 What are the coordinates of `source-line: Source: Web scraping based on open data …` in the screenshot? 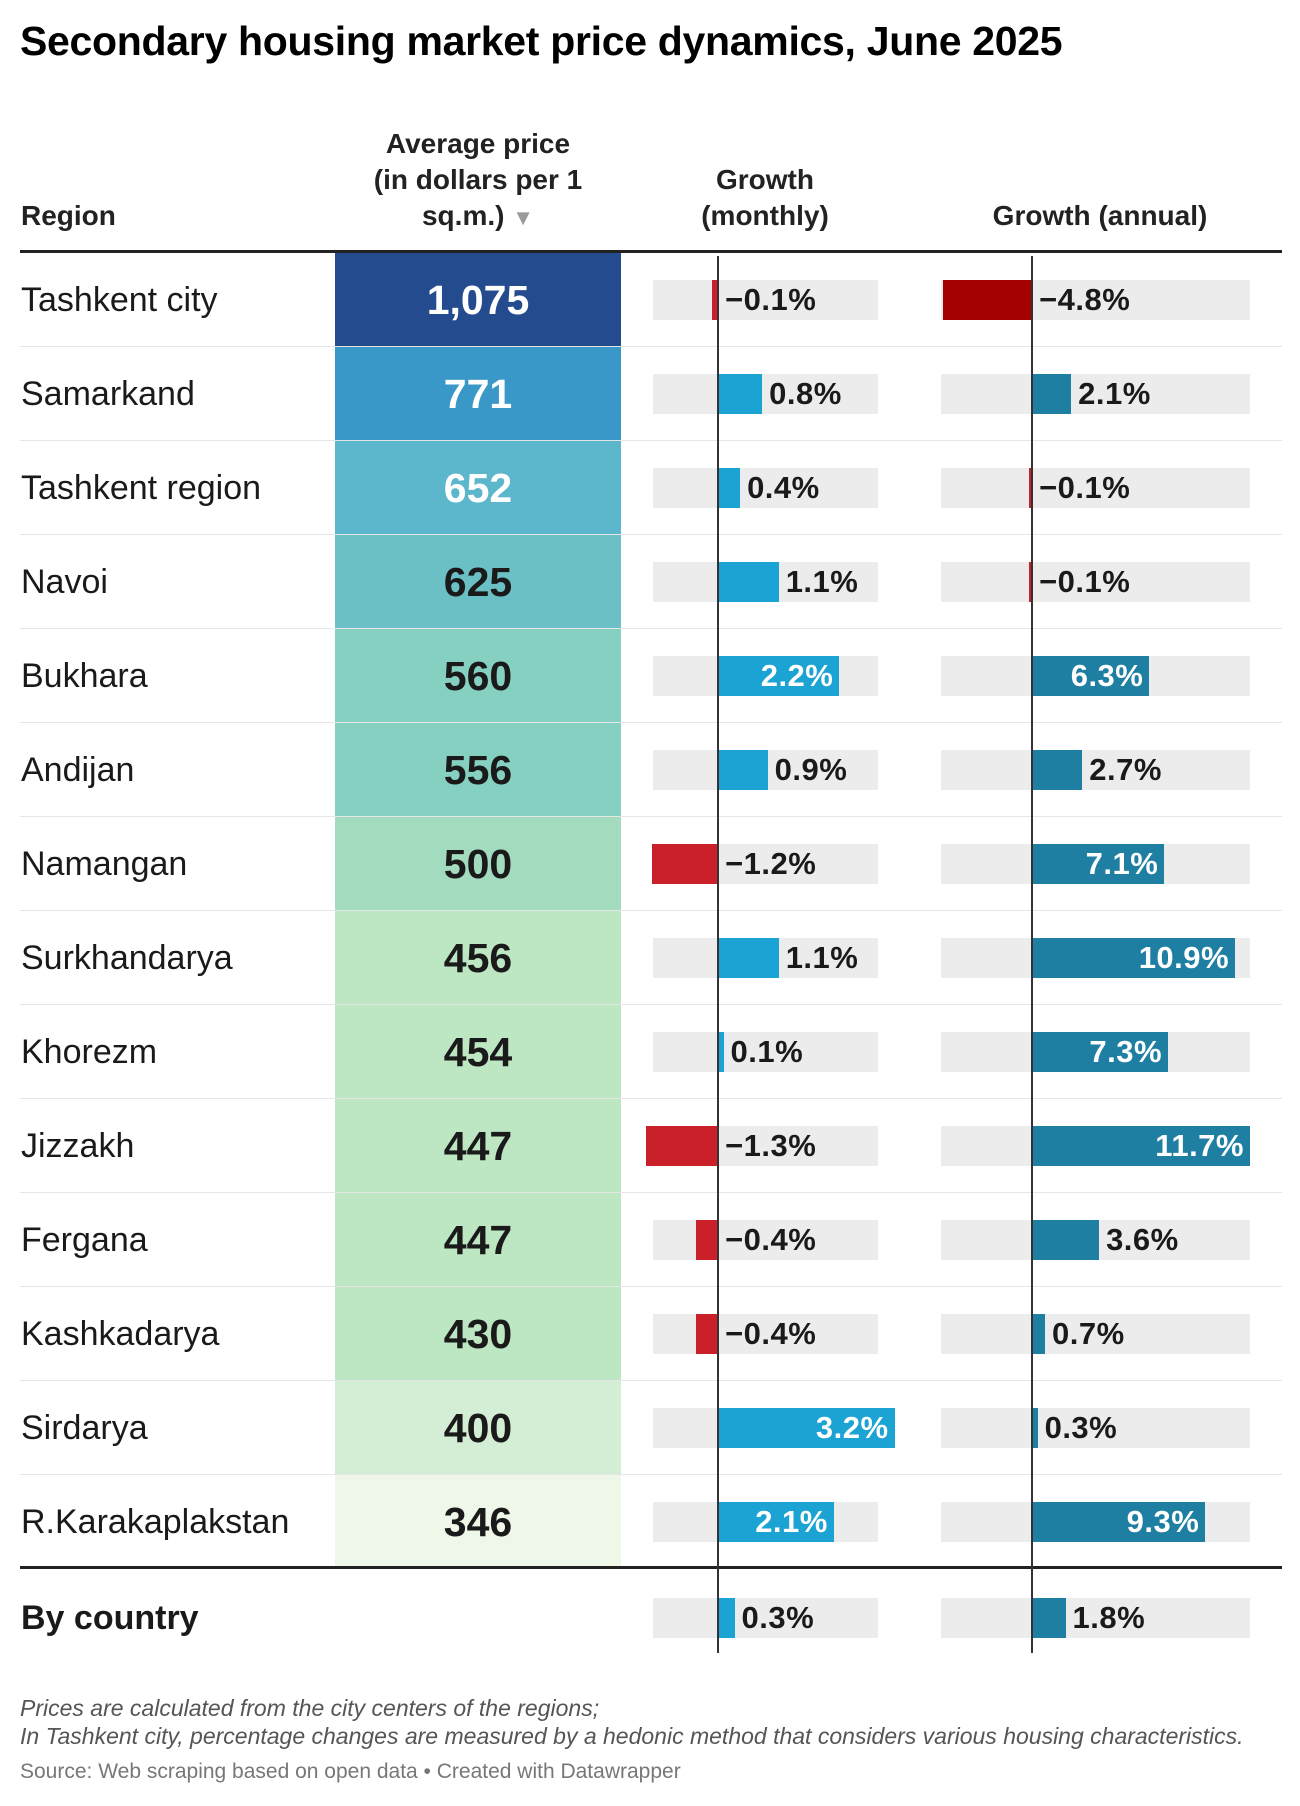 It's located at (350, 1771).